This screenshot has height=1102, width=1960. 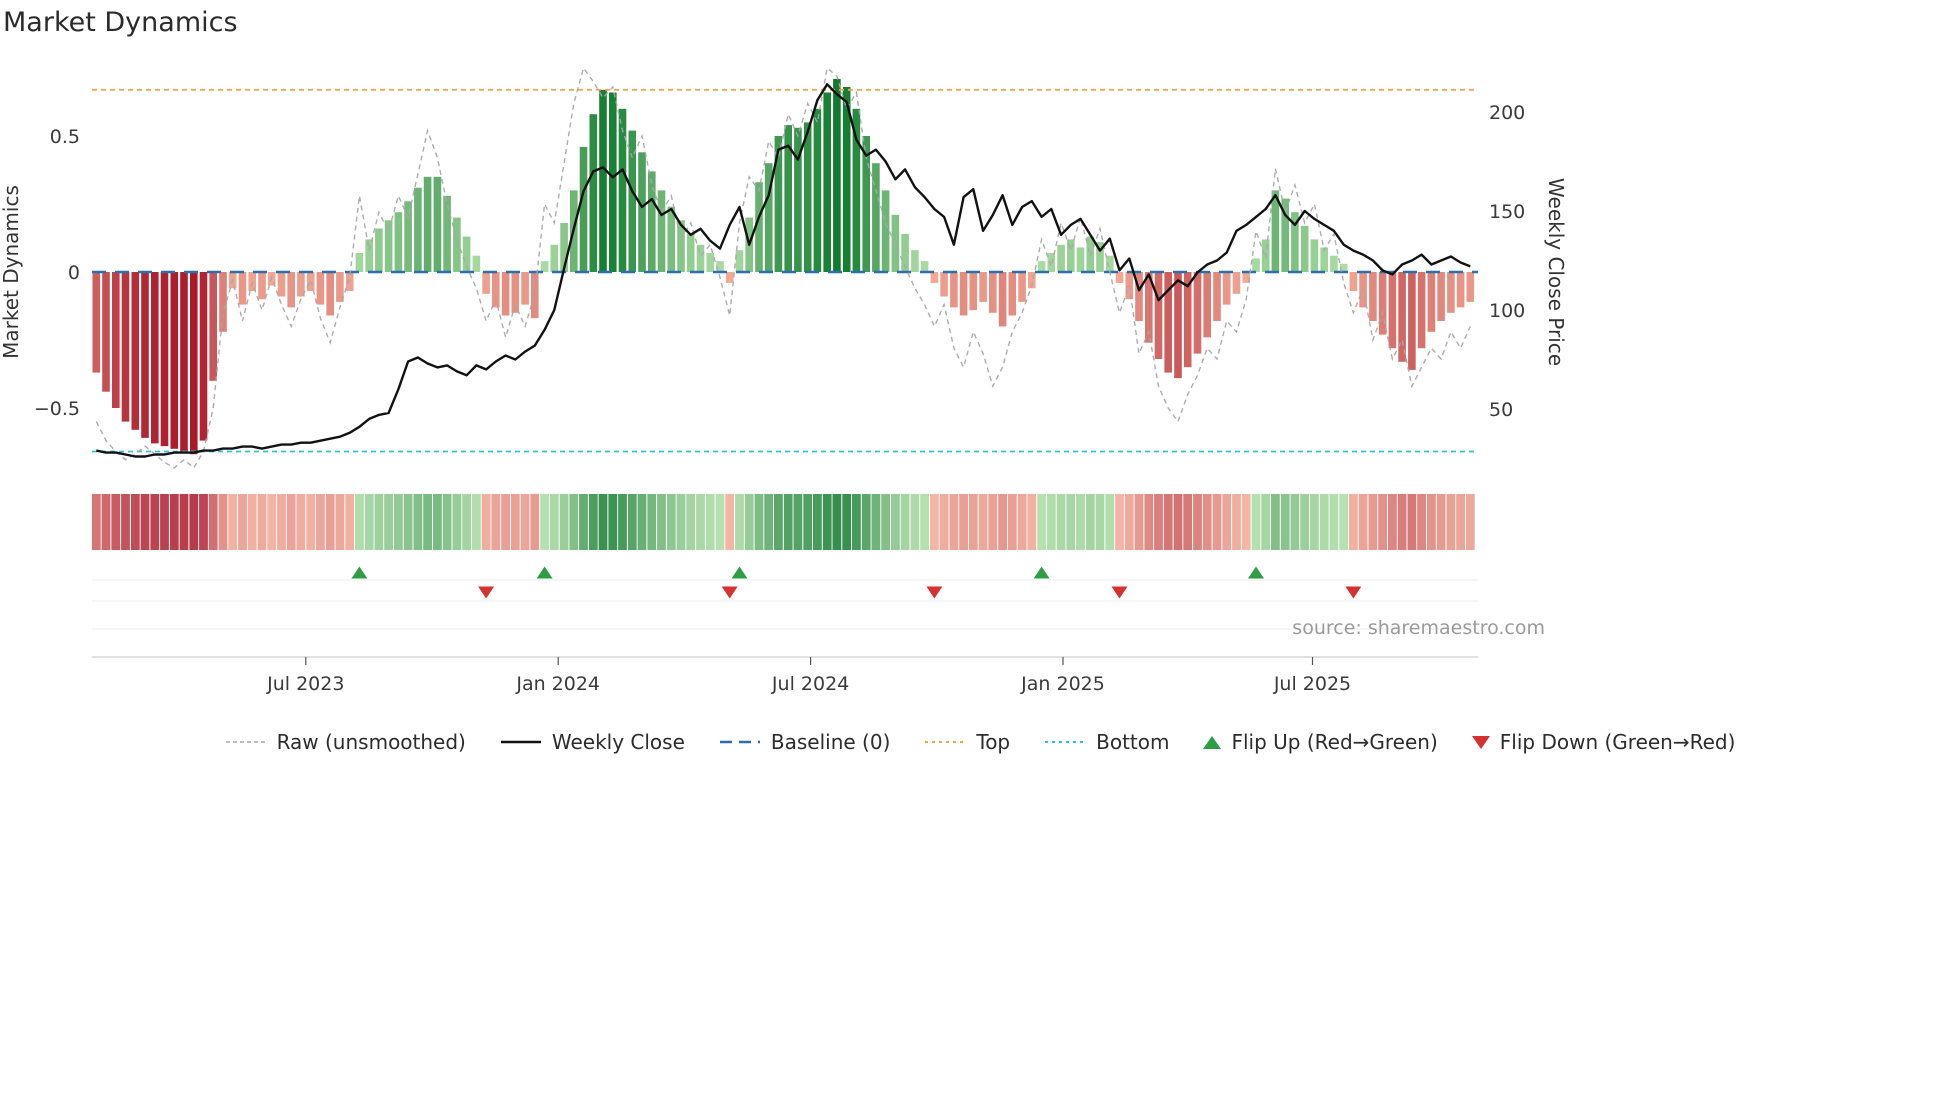 What do you see at coordinates (804, 742) in the screenshot?
I see `legend-item-baseline: Baseline (0)` at bounding box center [804, 742].